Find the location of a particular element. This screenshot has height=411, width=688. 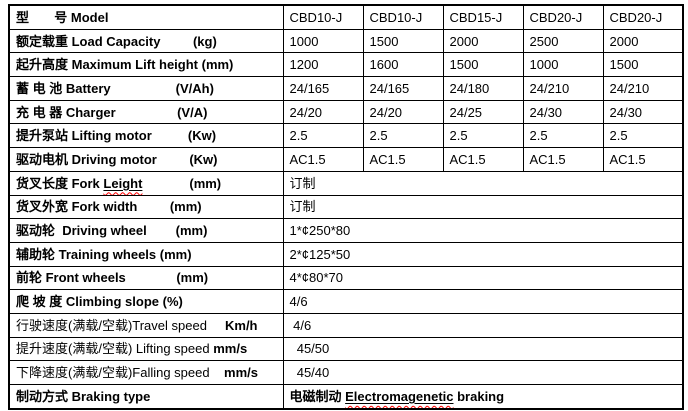

row-label-fork-width: 货叉外宽 Fork width (mm) is located at coordinates (146, 207).